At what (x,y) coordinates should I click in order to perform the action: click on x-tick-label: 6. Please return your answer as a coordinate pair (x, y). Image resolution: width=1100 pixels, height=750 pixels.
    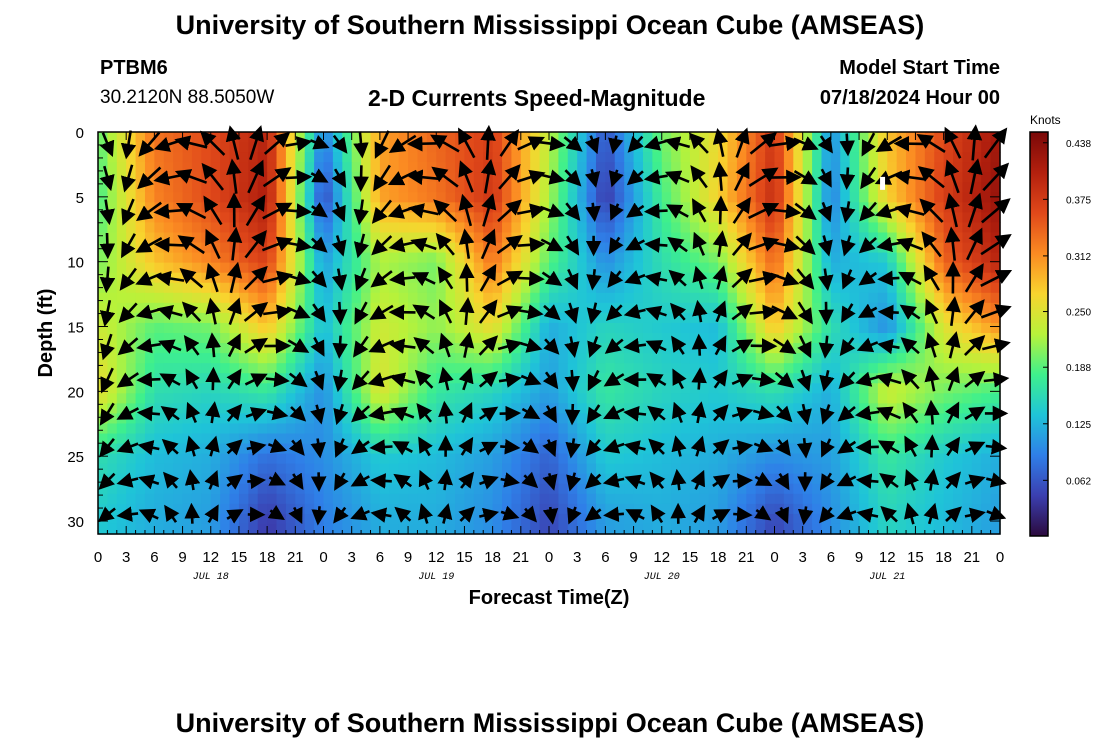
    Looking at the image, I should click on (154, 557).